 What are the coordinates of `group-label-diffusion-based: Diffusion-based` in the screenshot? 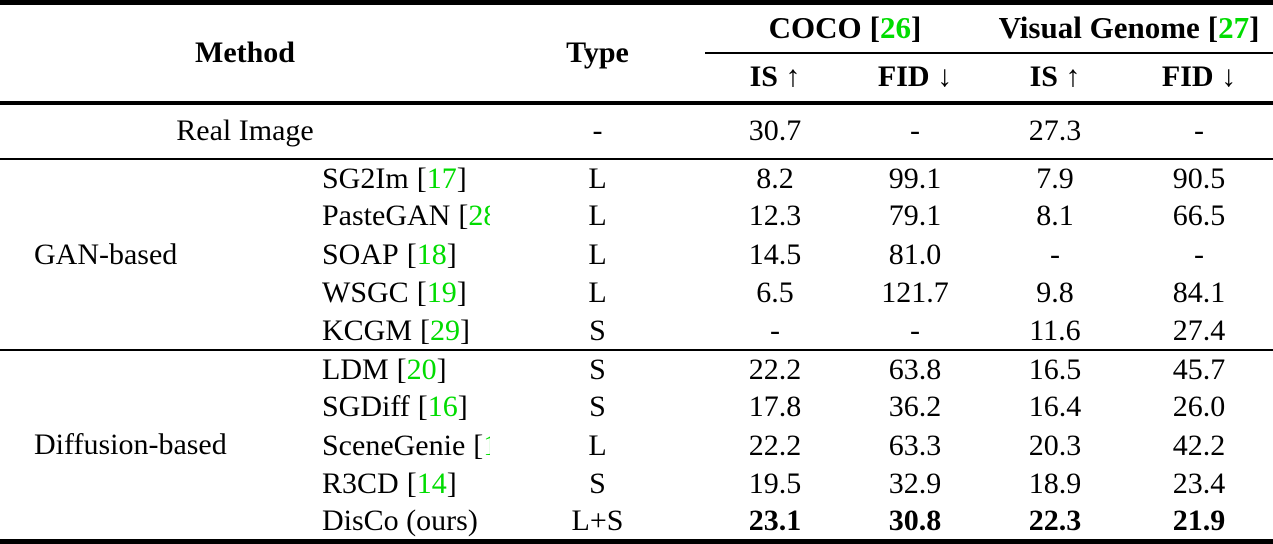 It's located at (130, 444).